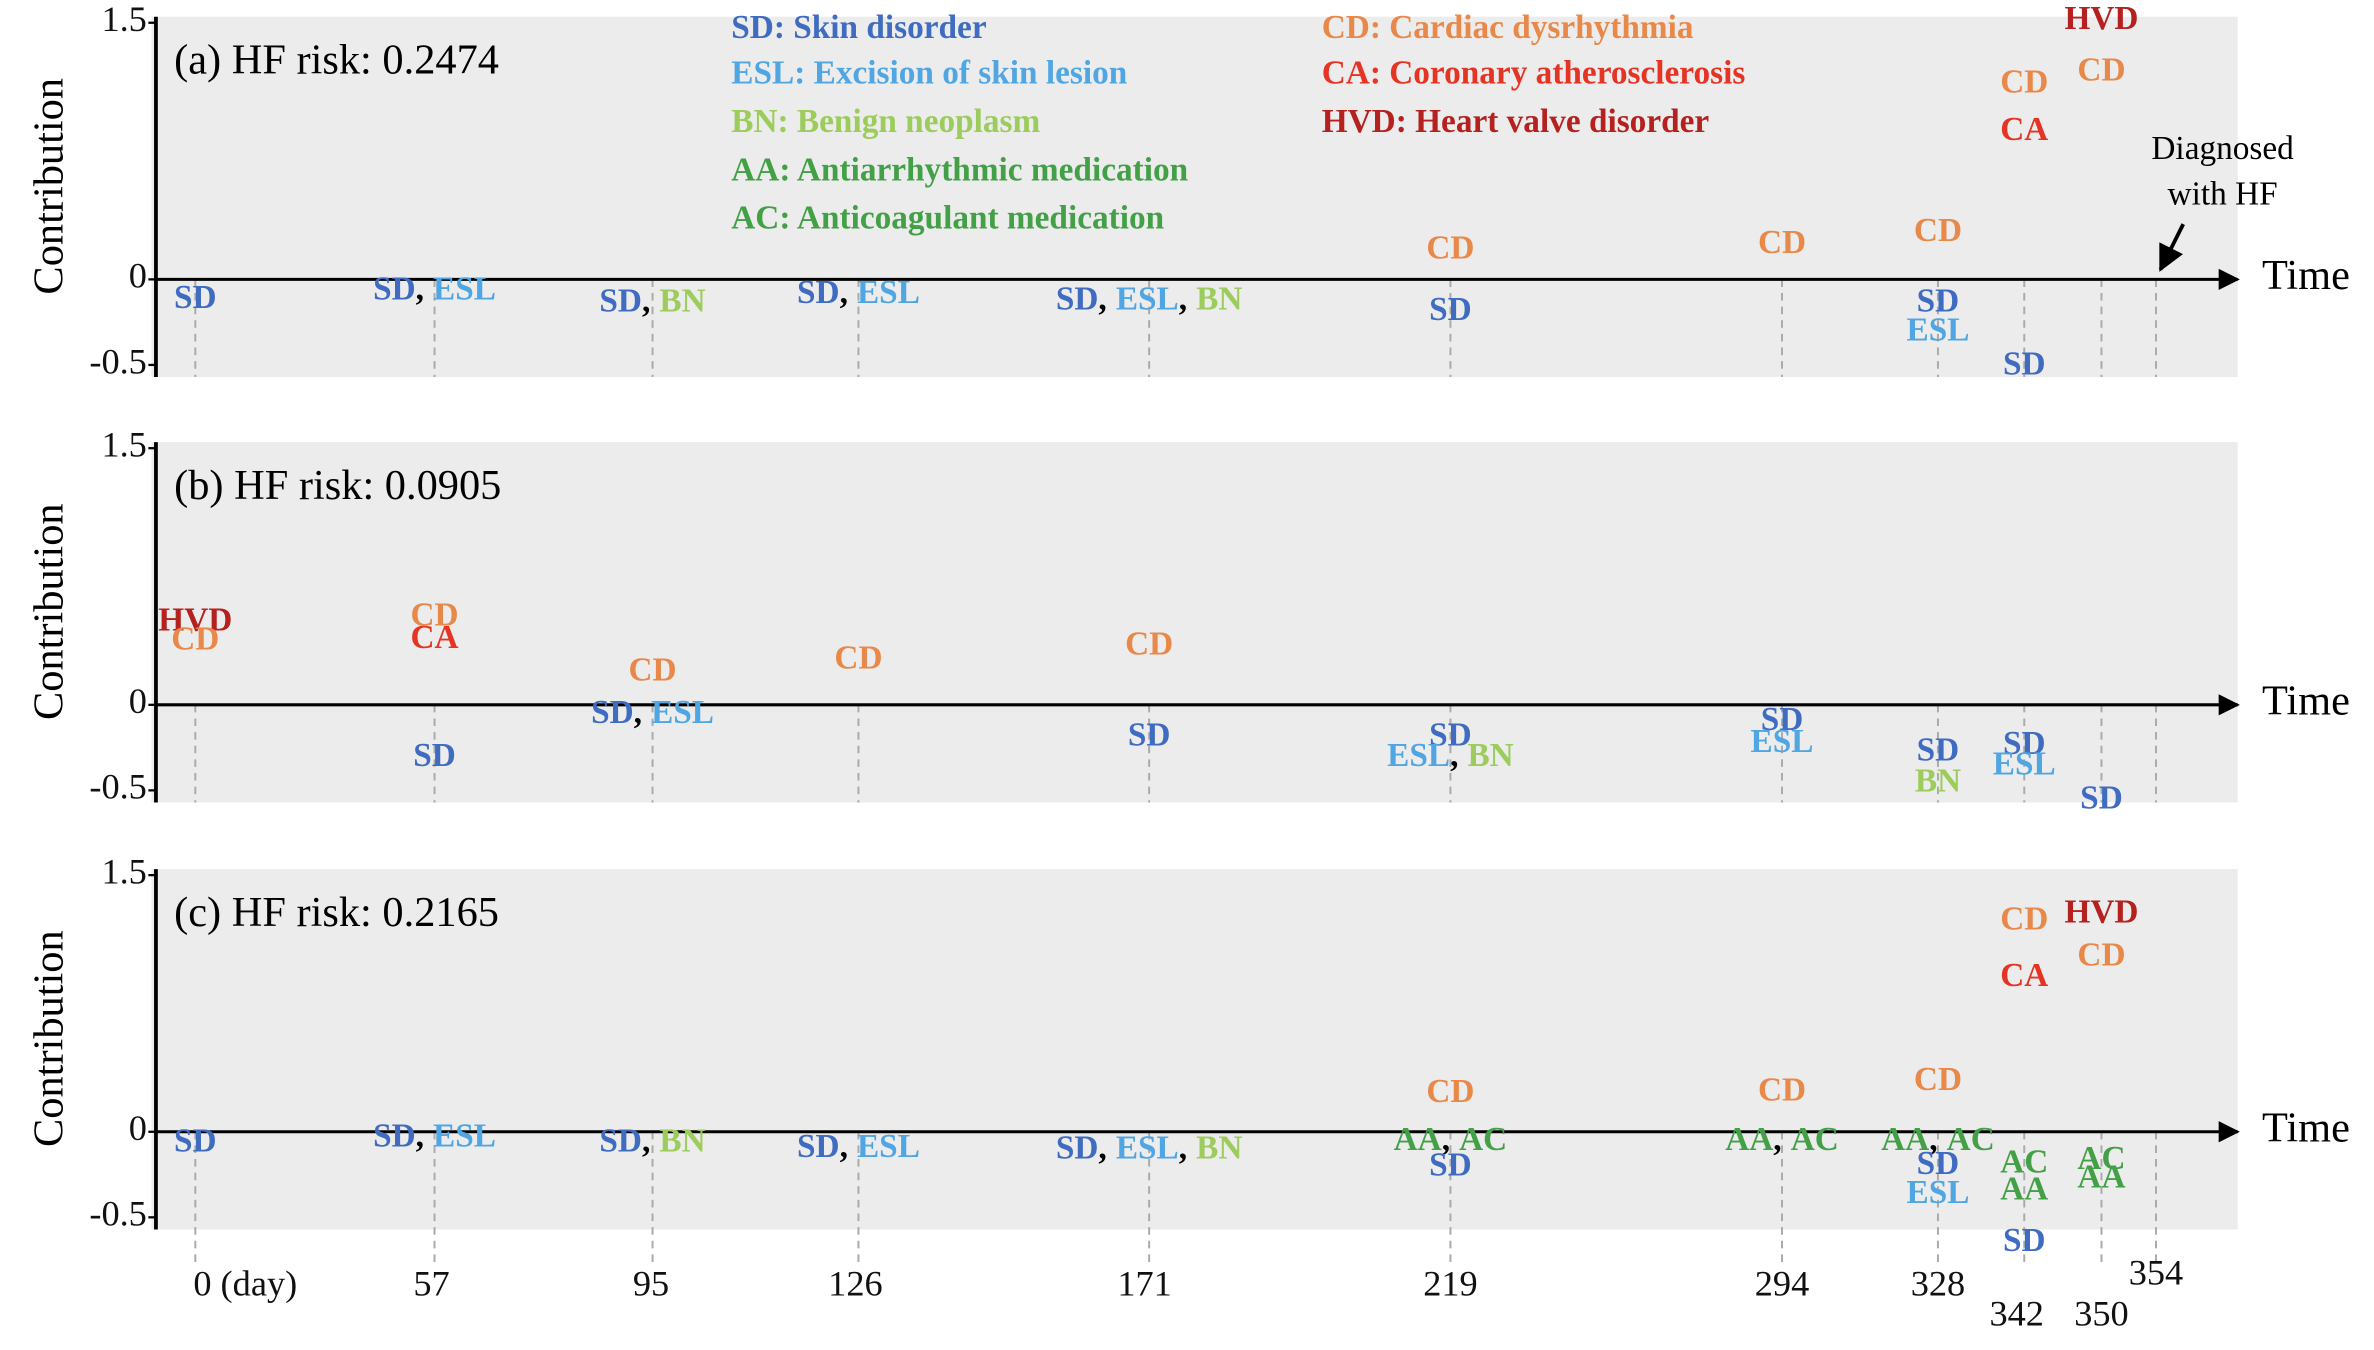  I want to click on event-label: AA, so click(2024, 1188).